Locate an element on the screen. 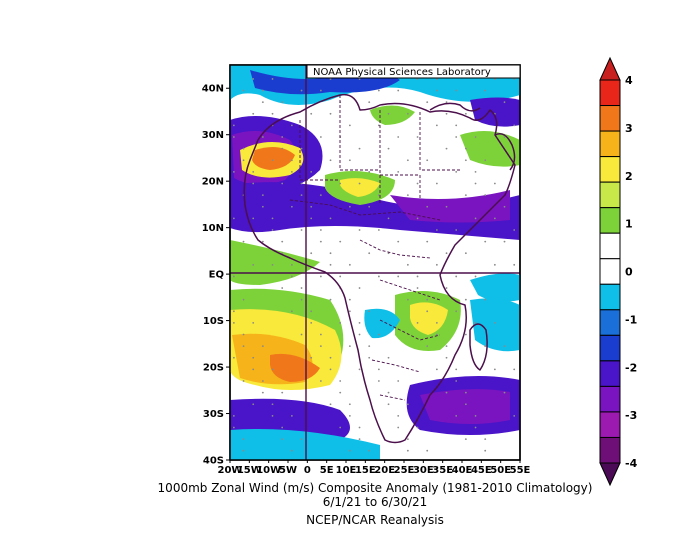  lon-tick-label: 10E is located at coordinates (346, 470).